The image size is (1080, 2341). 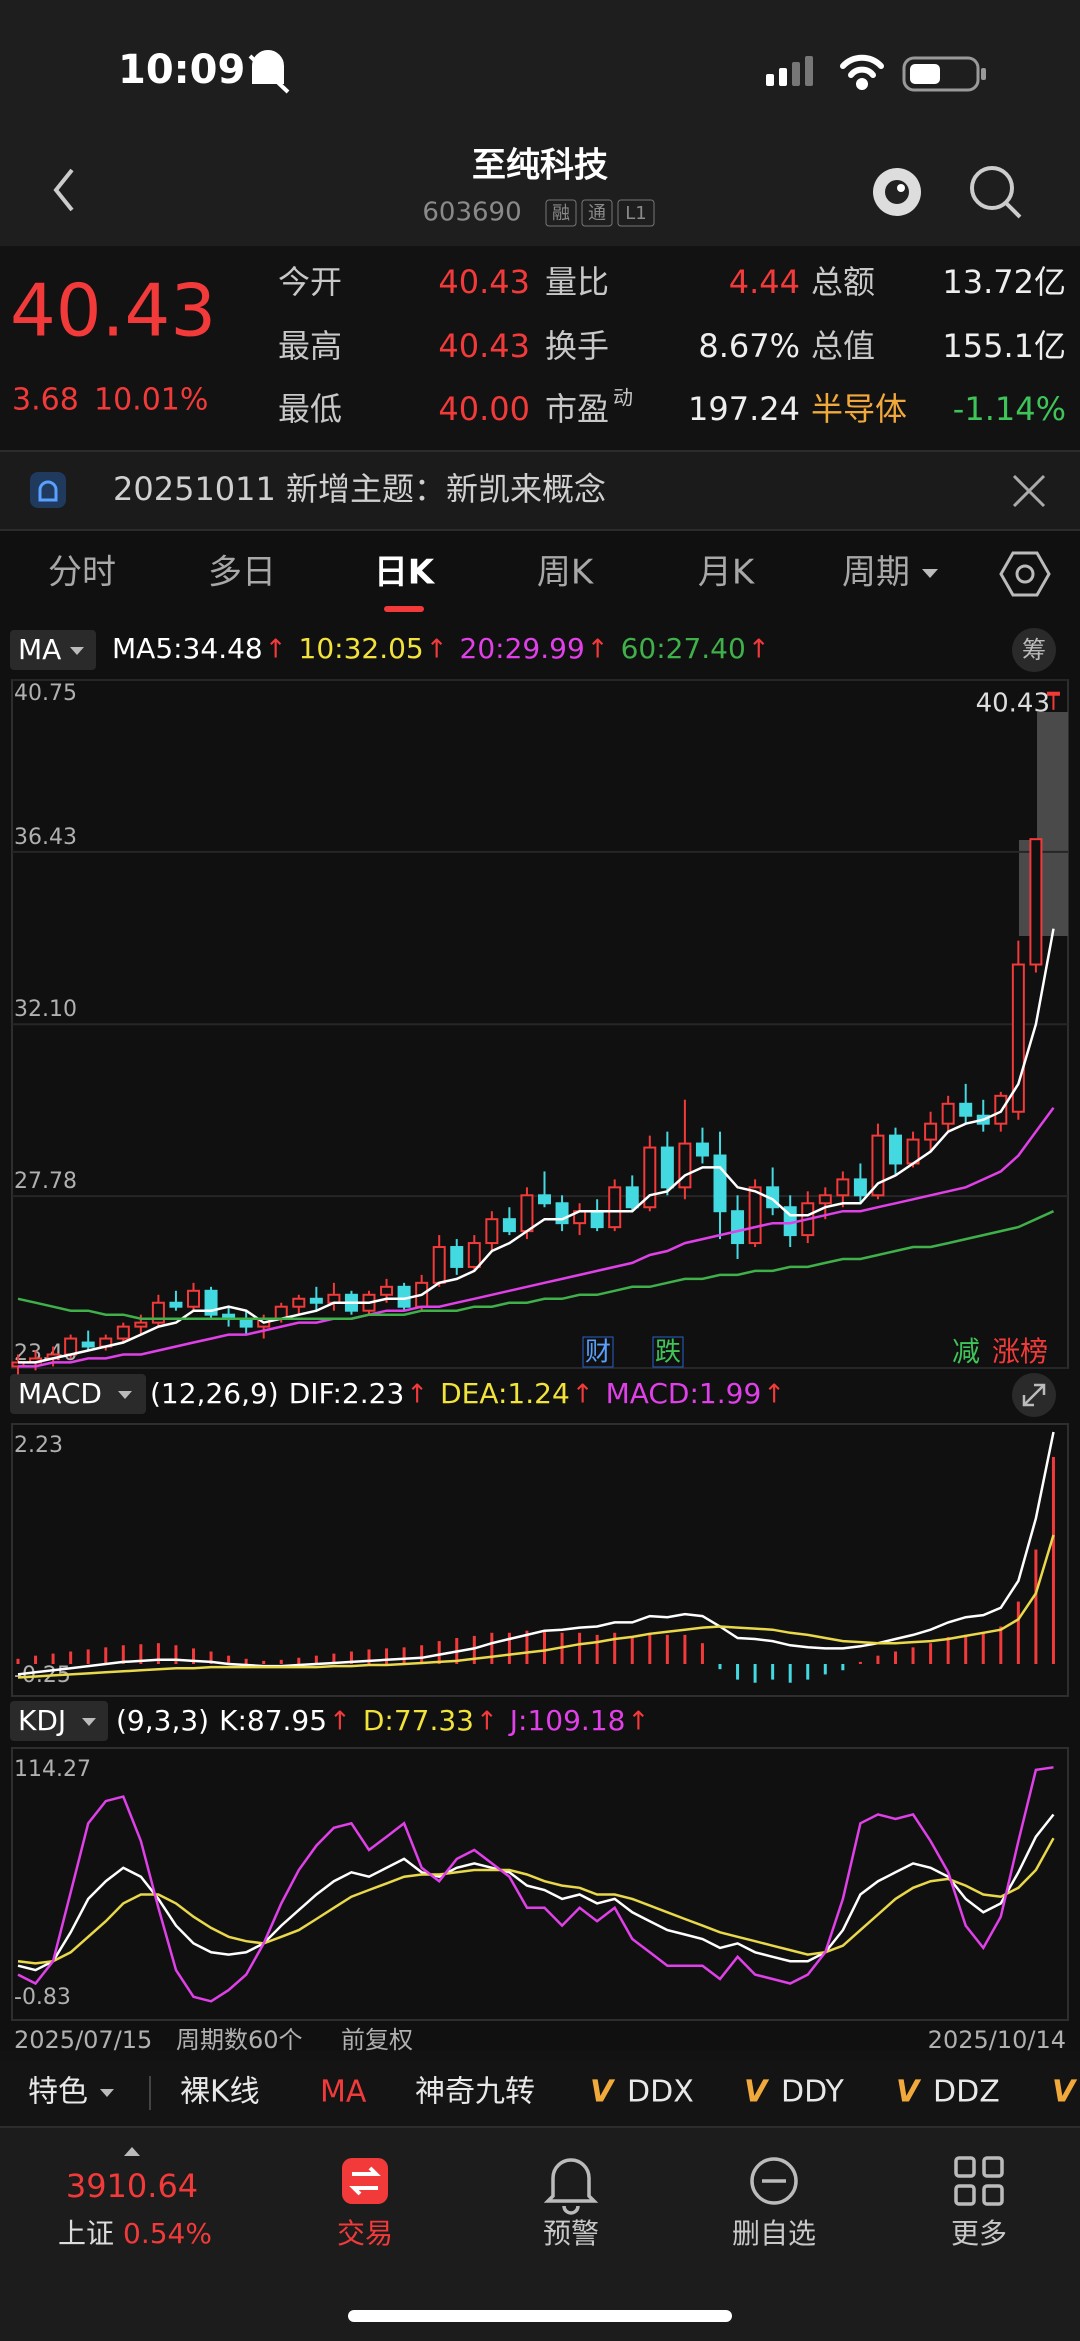 What do you see at coordinates (876, 573) in the screenshot?
I see `tab: 周期` at bounding box center [876, 573].